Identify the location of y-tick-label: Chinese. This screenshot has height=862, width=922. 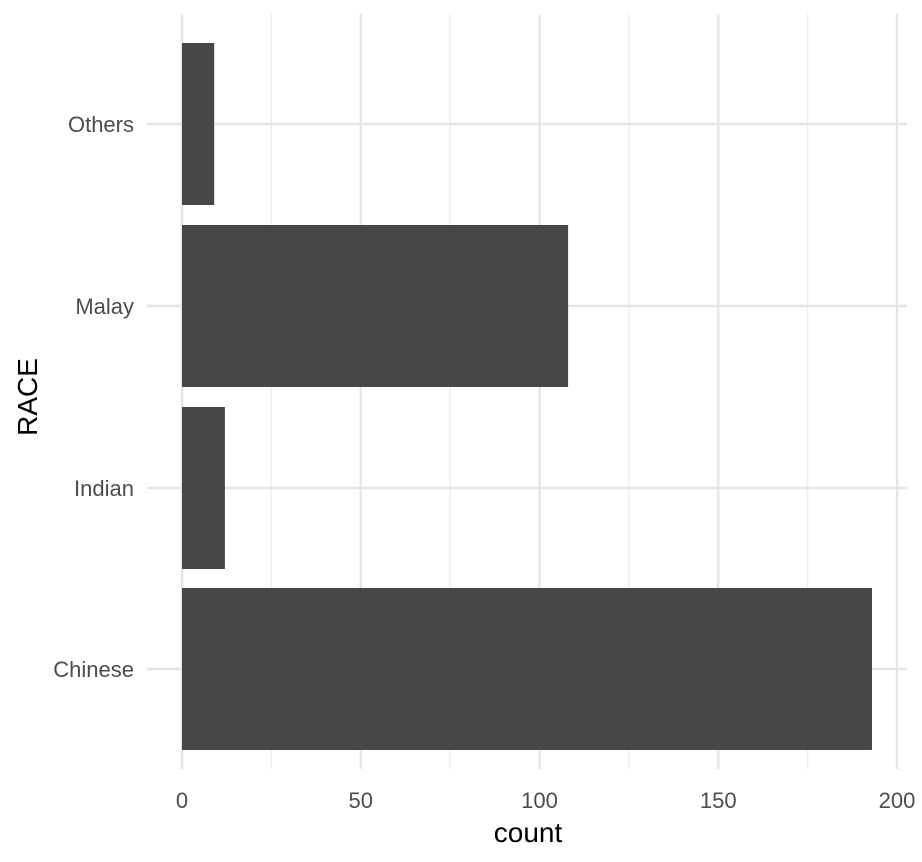
(93, 669).